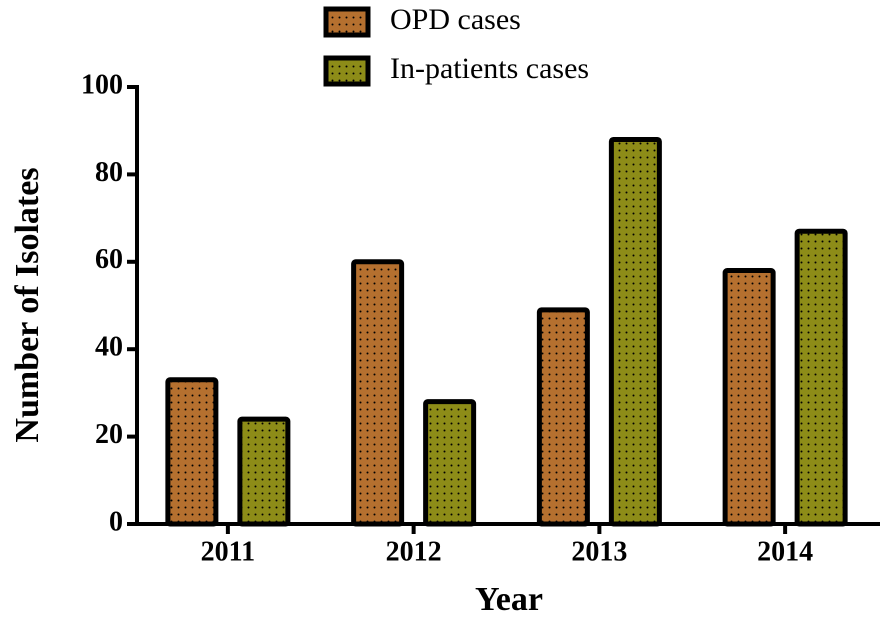 This screenshot has height=619, width=882. Describe the element at coordinates (785, 551) in the screenshot. I see `x-tick-label: 2014` at that location.